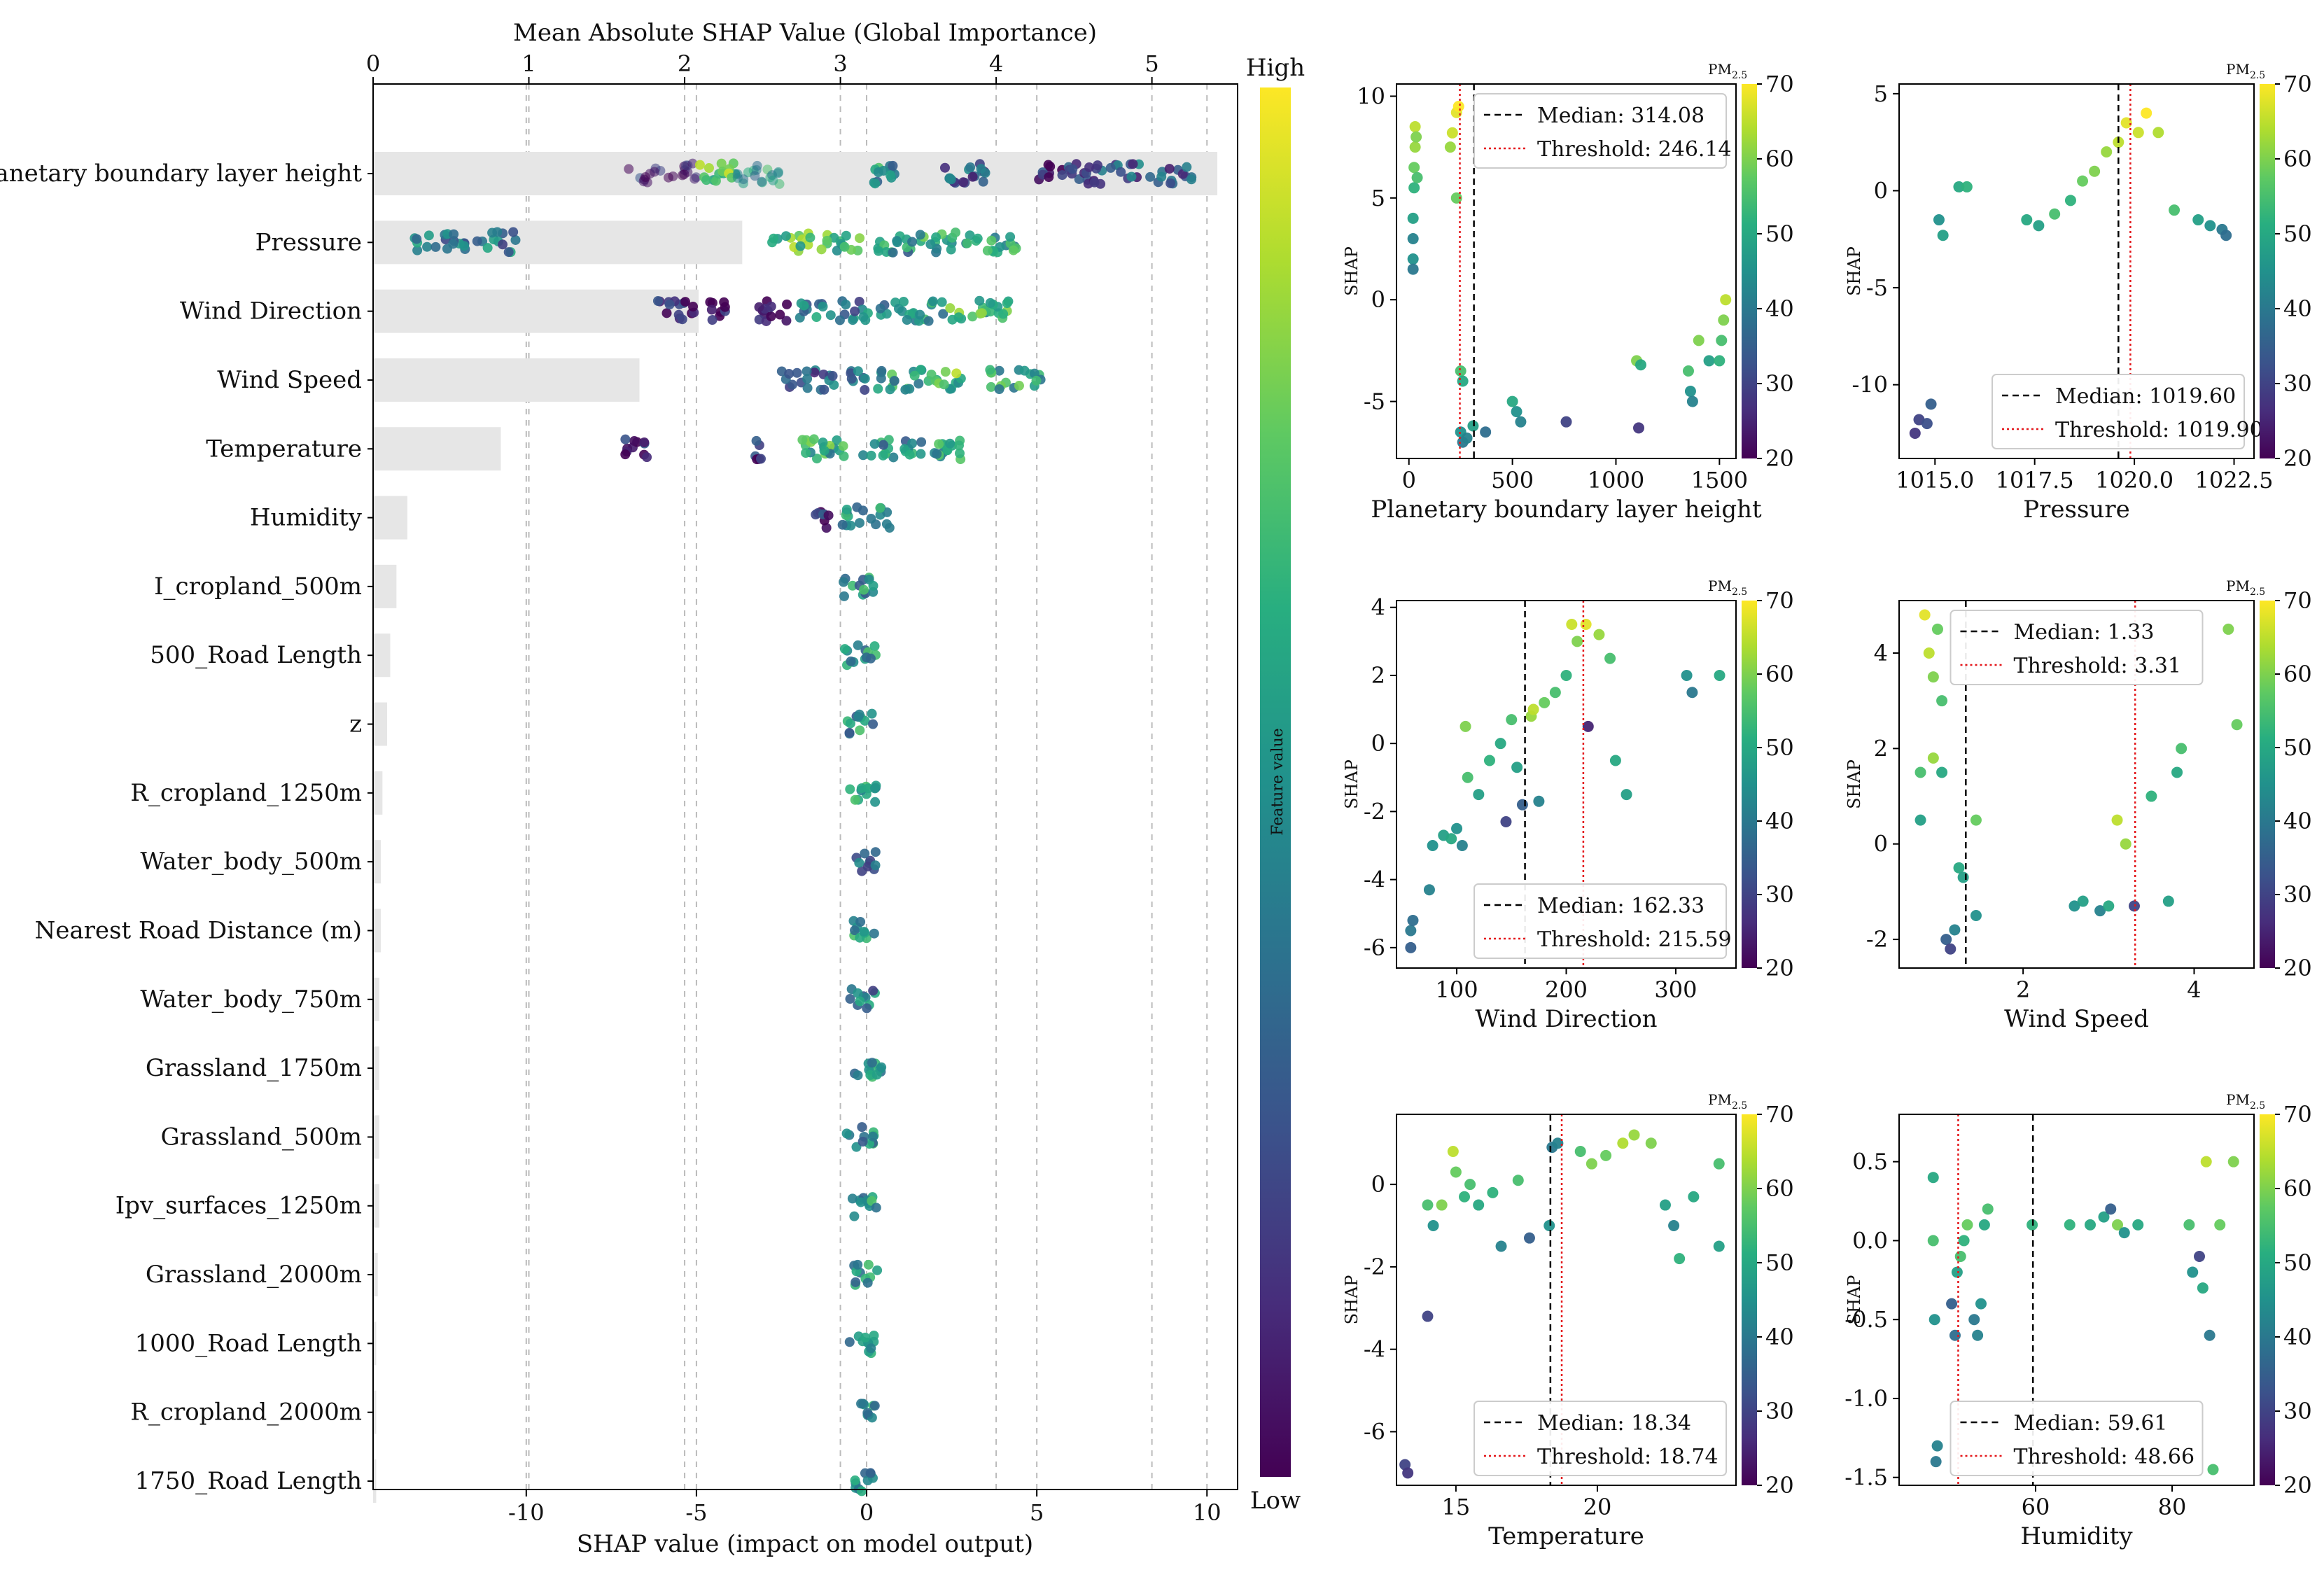 The image size is (2324, 1570). What do you see at coordinates (251, 862) in the screenshot?
I see `feature-label: Water_body_500m` at bounding box center [251, 862].